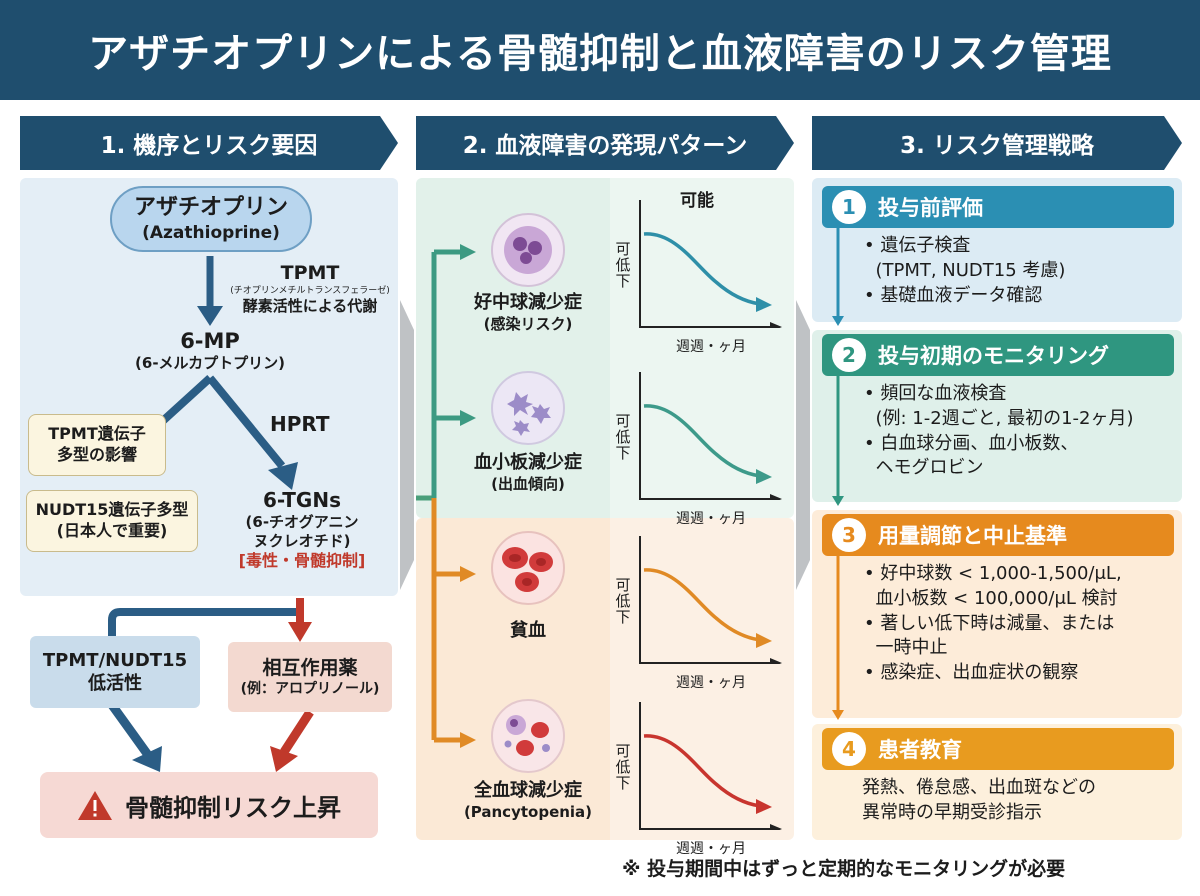  Describe the element at coordinates (246, 422) in the screenshot. I see `arrow-6mp-to-6tgns` at that location.